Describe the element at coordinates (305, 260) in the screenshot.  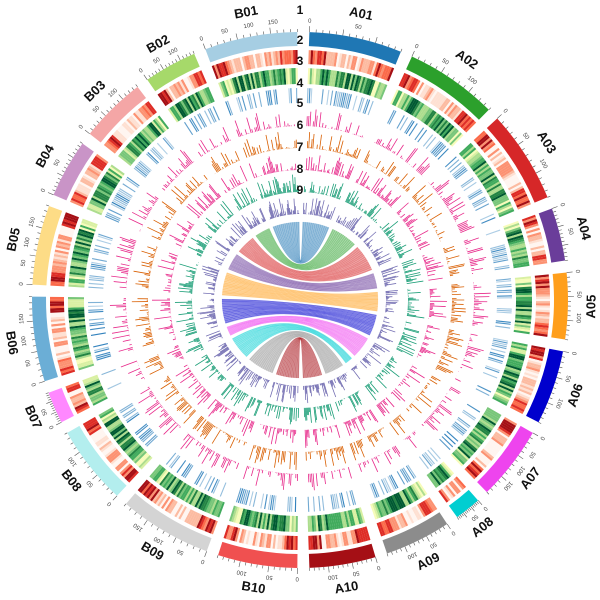
I see `link-A03-B03` at that location.